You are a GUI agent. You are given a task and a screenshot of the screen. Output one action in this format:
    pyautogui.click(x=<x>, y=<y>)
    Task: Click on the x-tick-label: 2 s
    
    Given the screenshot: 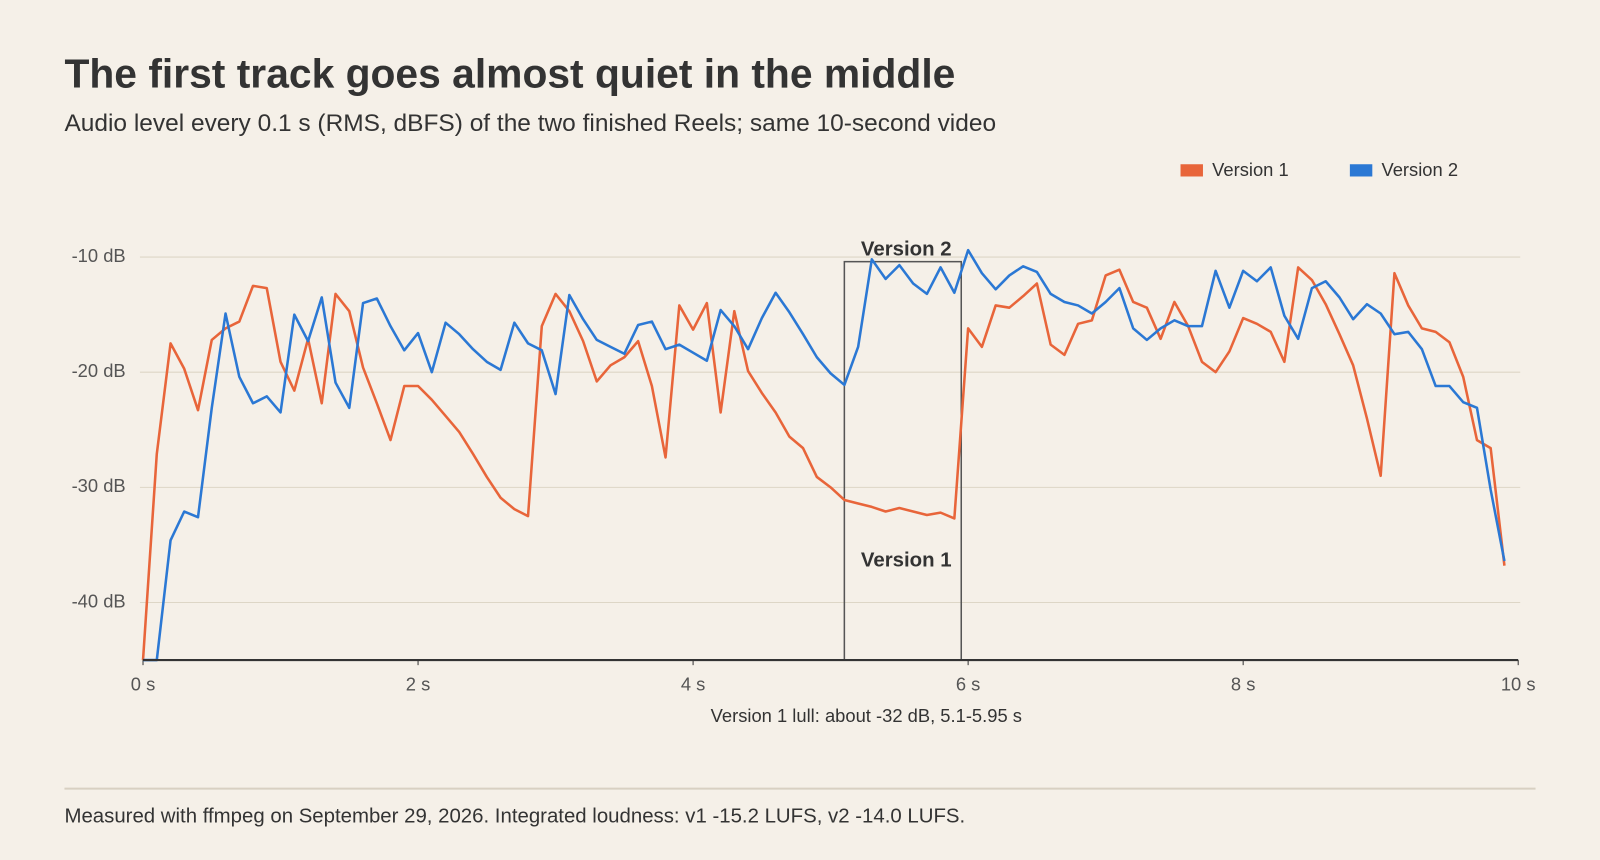 What is the action you would take?
    pyautogui.click(x=418, y=683)
    